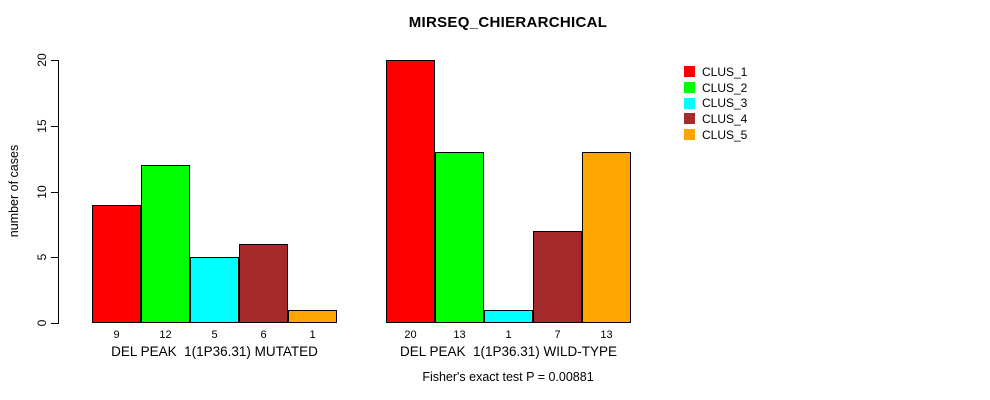 This screenshot has width=990, height=400. What do you see at coordinates (508, 351) in the screenshot?
I see `group-axis-label: DEL PEAK 1(1P36.31) WILD-TYPE` at bounding box center [508, 351].